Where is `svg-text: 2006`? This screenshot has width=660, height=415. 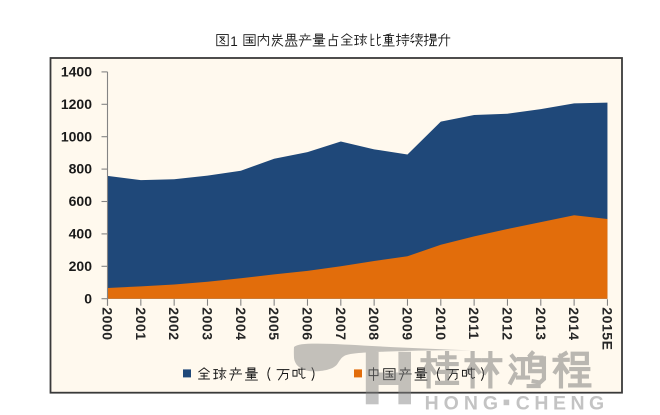 svg-text: 2006 is located at coordinates (307, 323).